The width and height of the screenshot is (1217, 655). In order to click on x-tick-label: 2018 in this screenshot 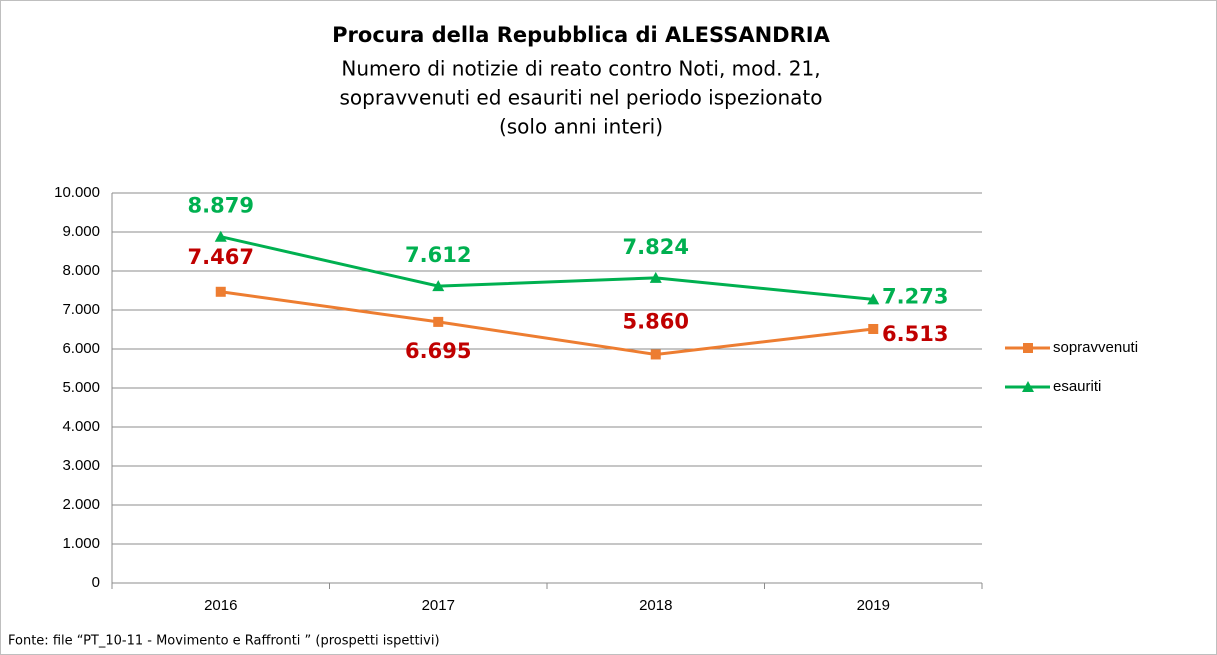, I will do `click(655, 605)`.